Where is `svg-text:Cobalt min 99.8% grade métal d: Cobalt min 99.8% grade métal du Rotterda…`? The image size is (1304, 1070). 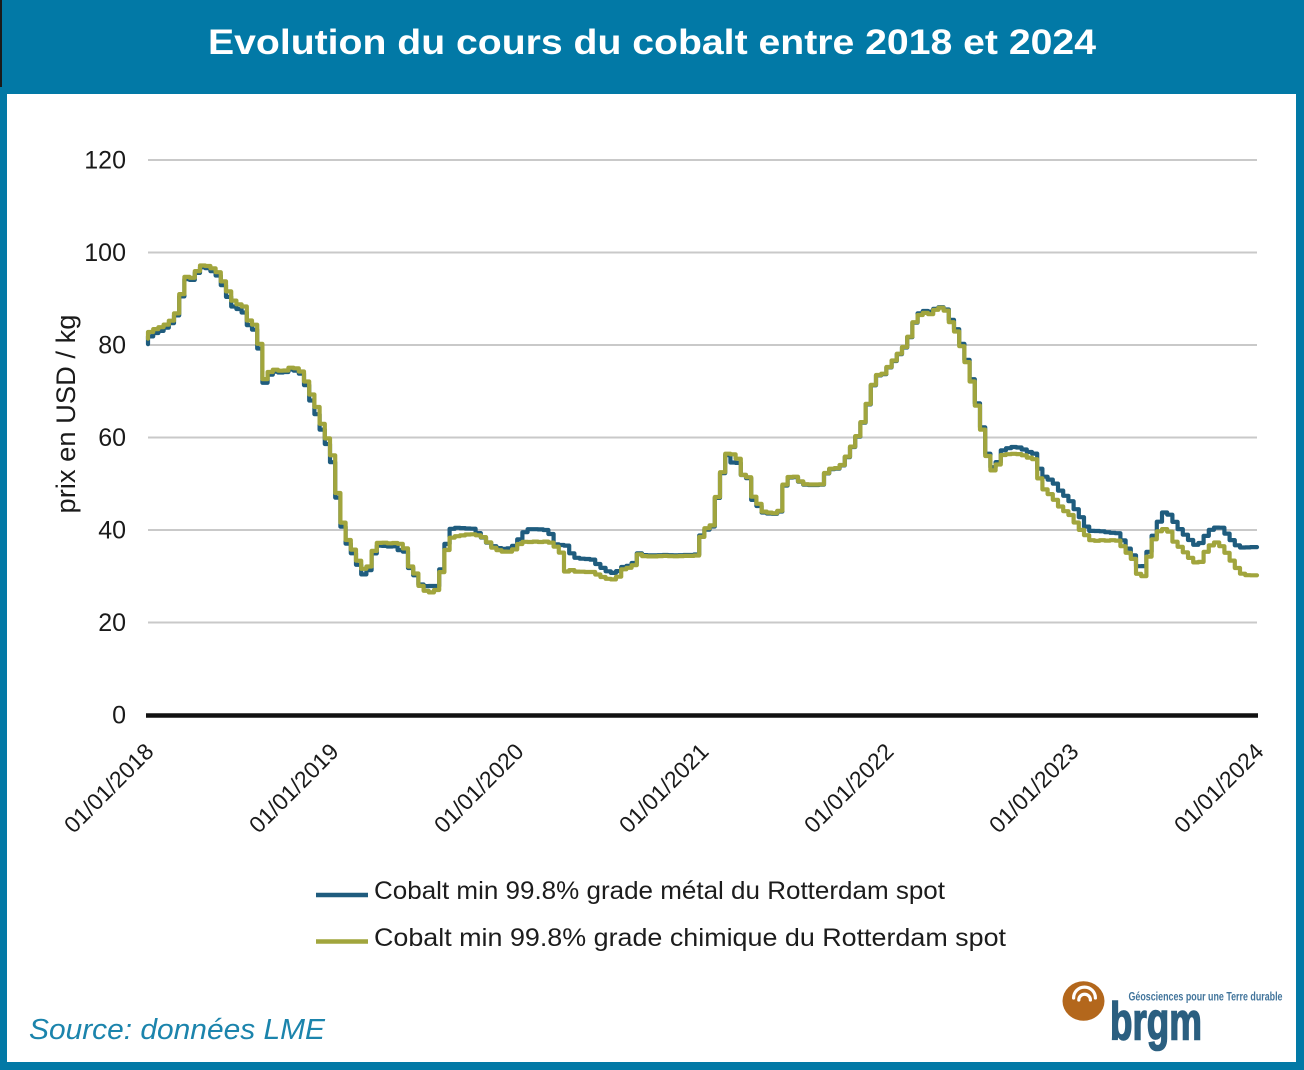
svg-text:Cobalt min 99.8% grade métal d: Cobalt min 99.8% grade métal du Rotterda… is located at coordinates (659, 891).